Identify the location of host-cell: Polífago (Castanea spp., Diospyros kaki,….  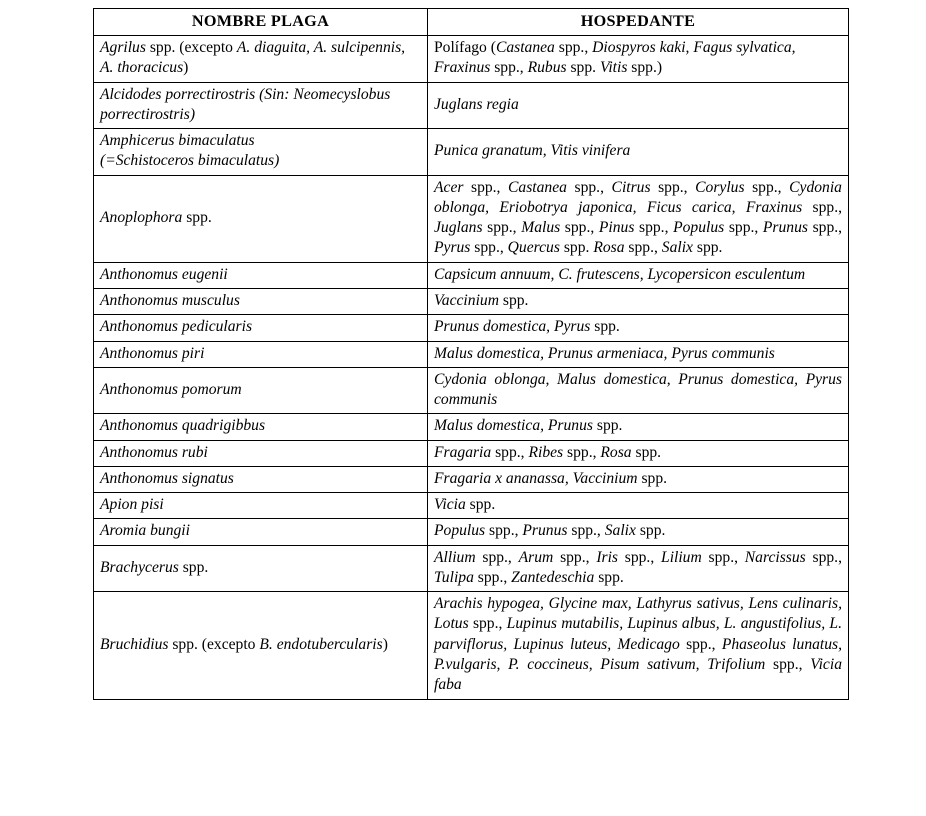
(638, 59).